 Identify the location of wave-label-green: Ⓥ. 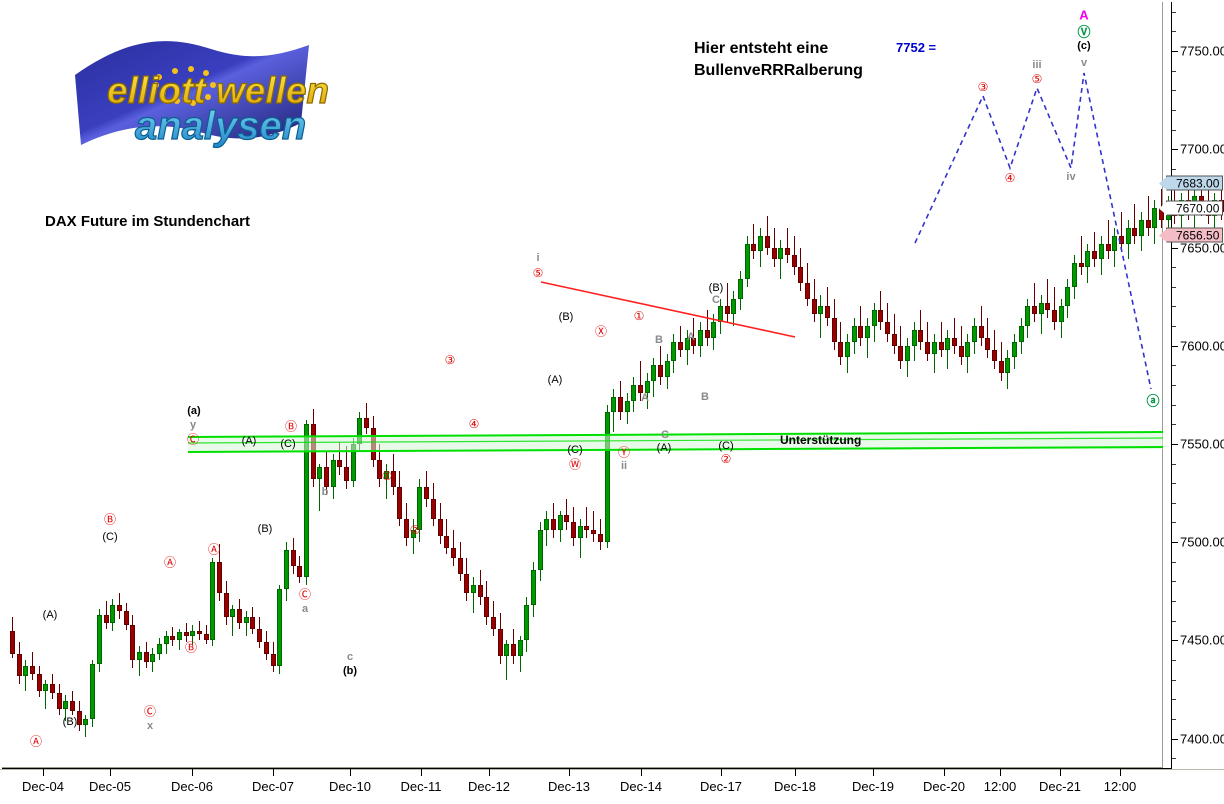
(1084, 32).